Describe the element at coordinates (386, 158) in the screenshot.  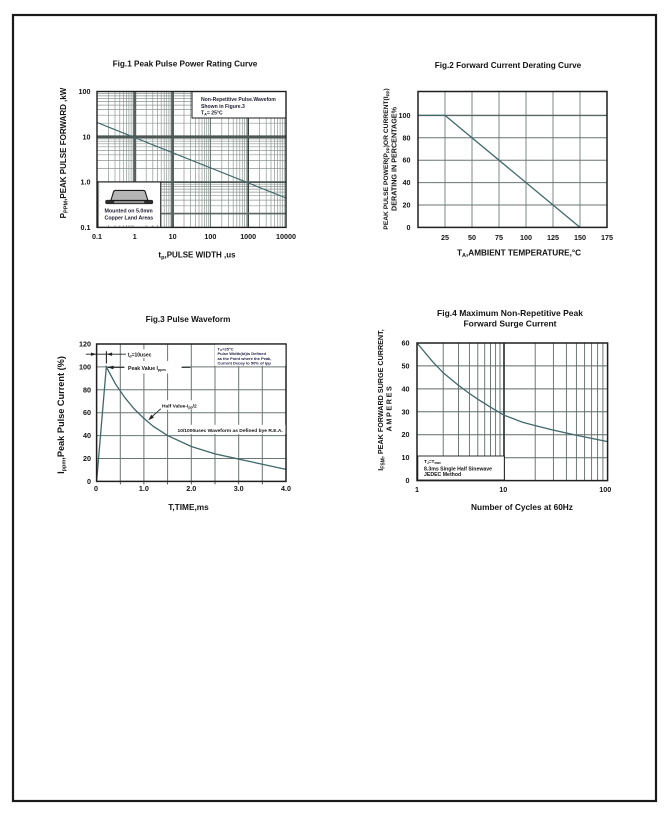
I see `svg-text:PEAK PULSE POWER(PPP)OR CURREN: PEAK PULSE POWER(PPP)OR CURRENT(IPP)` at that location.